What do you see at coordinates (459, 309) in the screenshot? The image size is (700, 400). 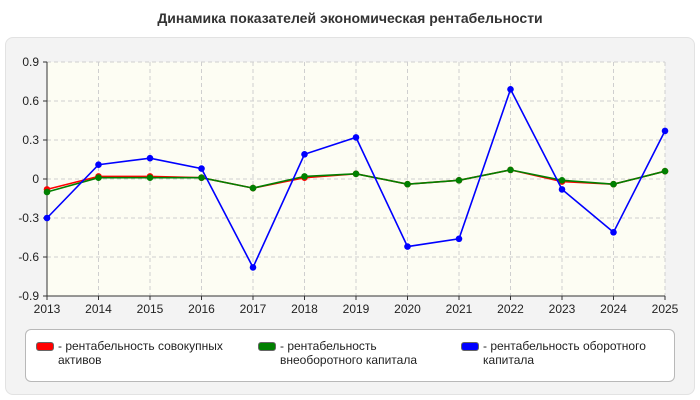 I see `x-tick-label: 2021` at bounding box center [459, 309].